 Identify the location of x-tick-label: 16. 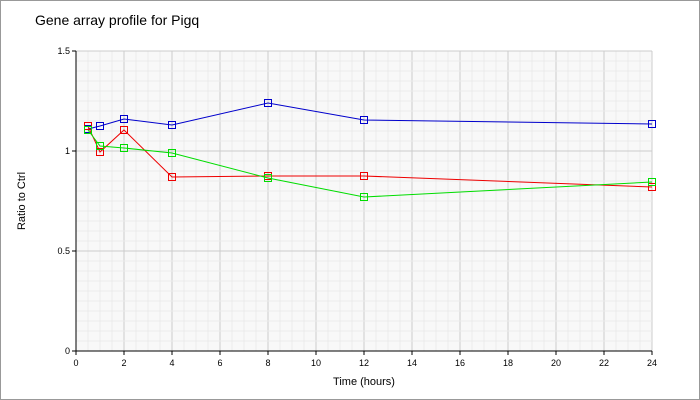
(460, 363).